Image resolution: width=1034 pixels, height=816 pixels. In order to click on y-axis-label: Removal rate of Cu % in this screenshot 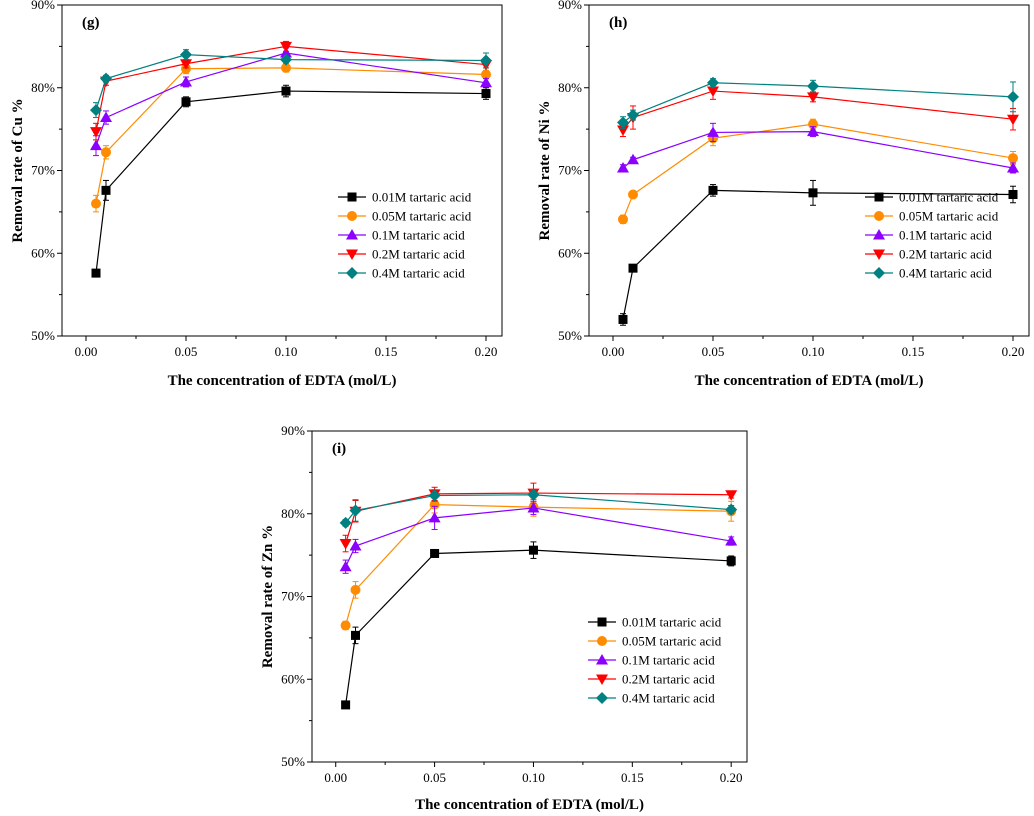, I will do `click(18, 170)`.